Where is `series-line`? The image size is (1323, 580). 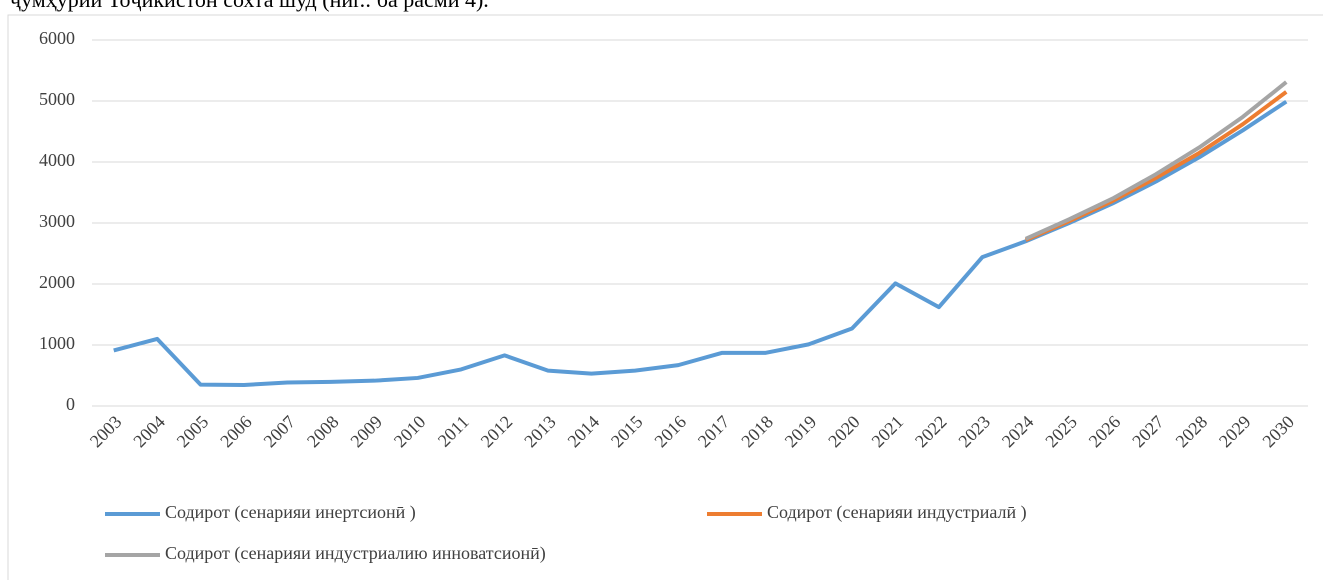
series-line is located at coordinates (1156, 160).